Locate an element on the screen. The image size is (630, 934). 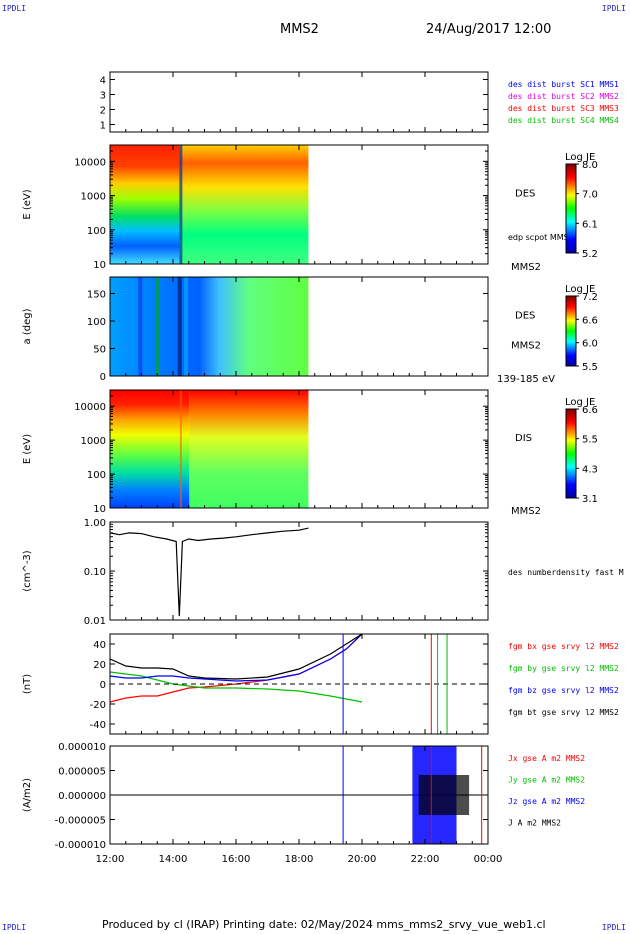
legend-entry: des dist burst SC2 MMS2 is located at coordinates (563, 96).